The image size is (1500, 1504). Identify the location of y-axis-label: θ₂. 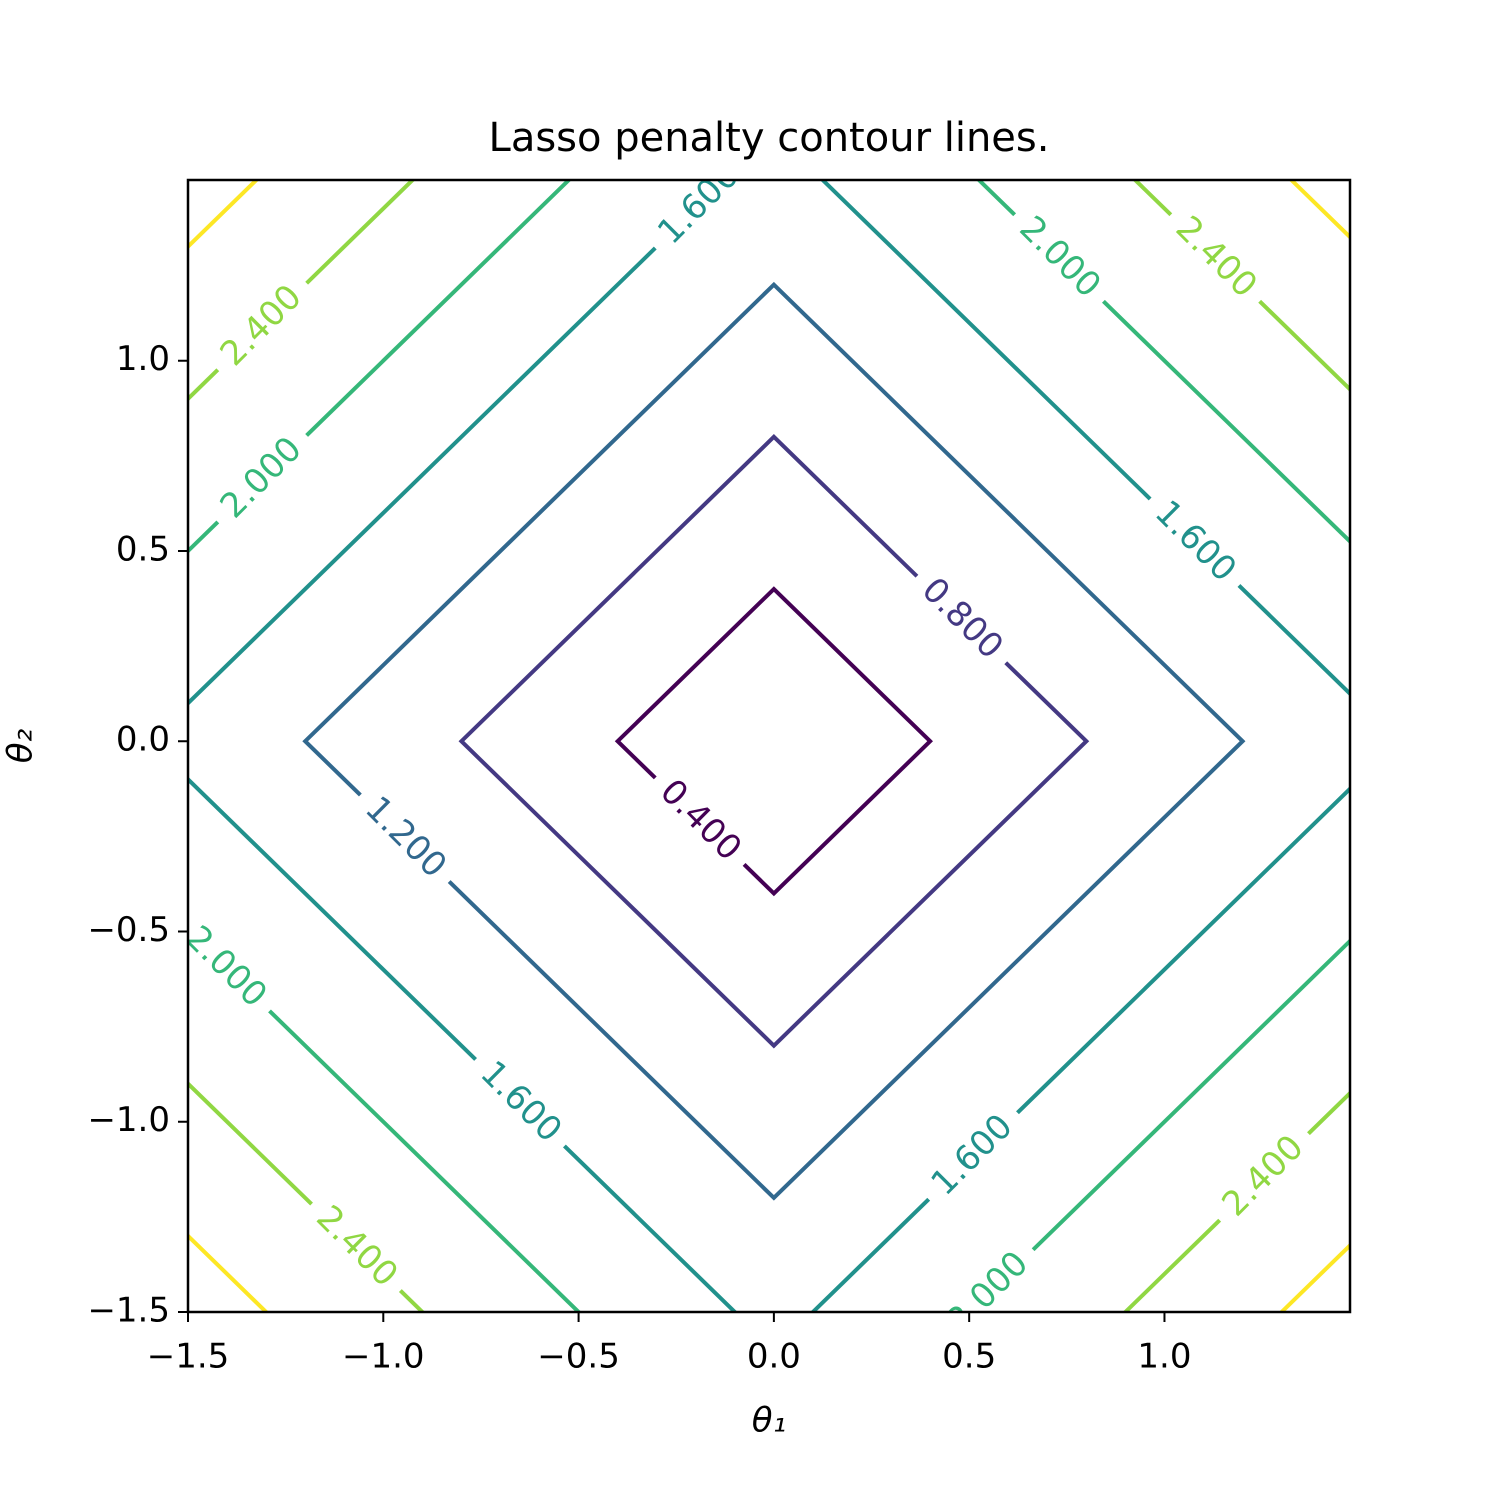
(21, 745).